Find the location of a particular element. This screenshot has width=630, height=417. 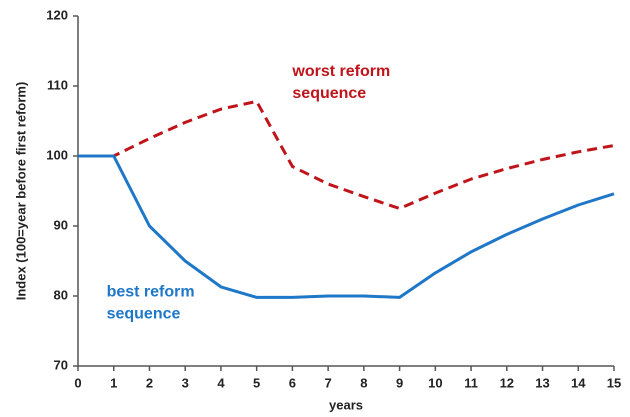

x-tick-label: 3 is located at coordinates (185, 382).